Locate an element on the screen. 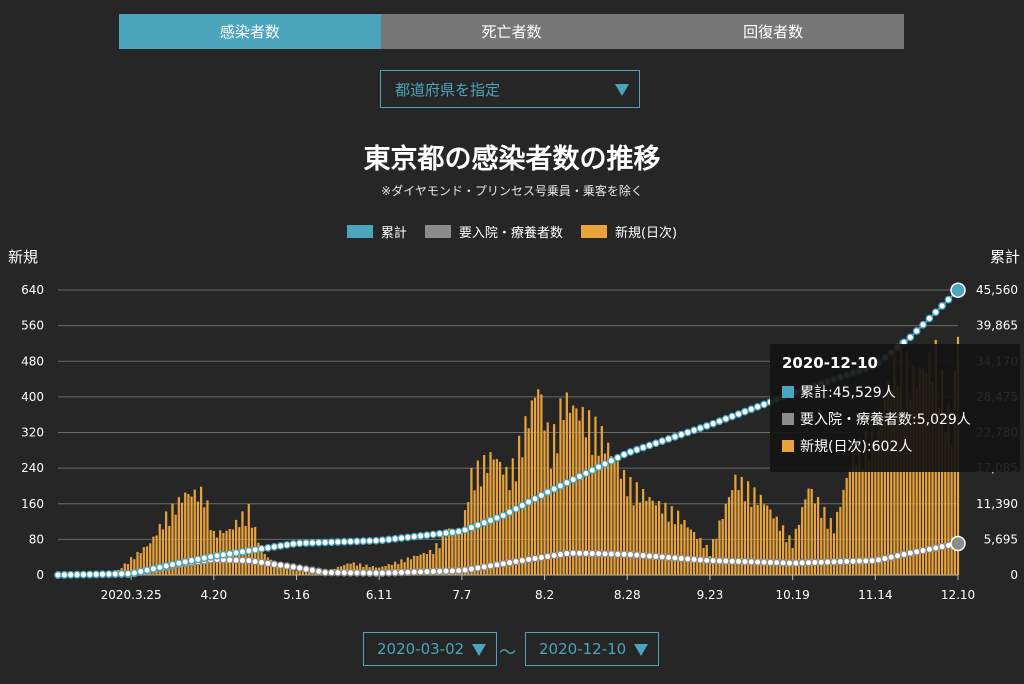 This screenshot has width=1024, height=684. legend-item-new: 新規(日次) is located at coordinates (628, 231).